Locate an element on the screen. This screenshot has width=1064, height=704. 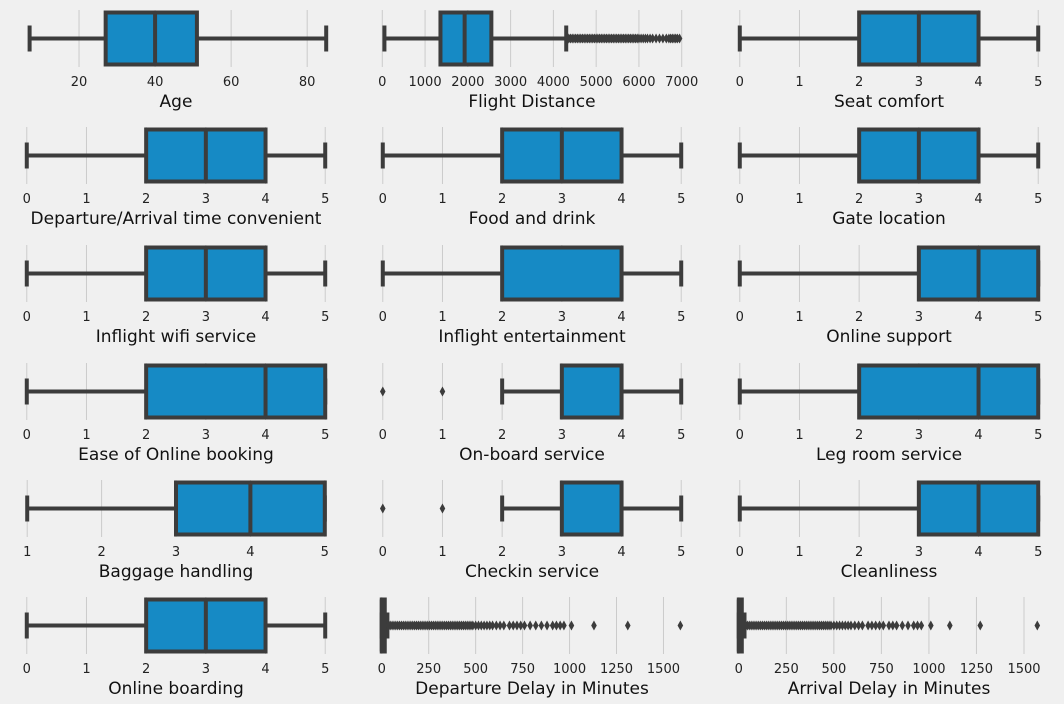
subplot-6: 0 1 2 3 4 5 Inflight wifi service is located at coordinates (176, 296).